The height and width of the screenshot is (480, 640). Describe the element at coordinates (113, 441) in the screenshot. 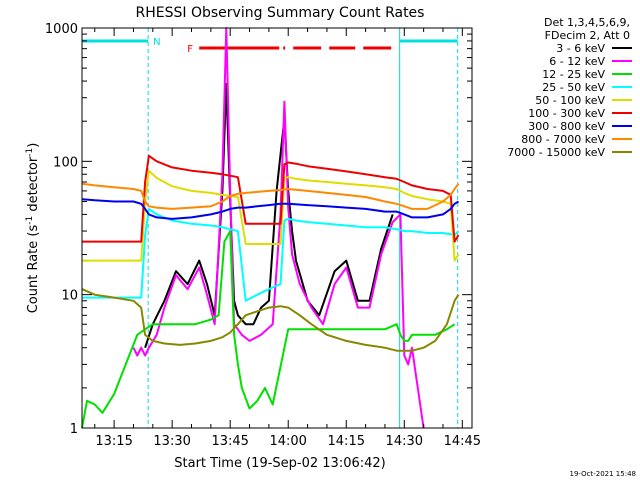

I see `x-tick-label-0: 13:15` at that location.